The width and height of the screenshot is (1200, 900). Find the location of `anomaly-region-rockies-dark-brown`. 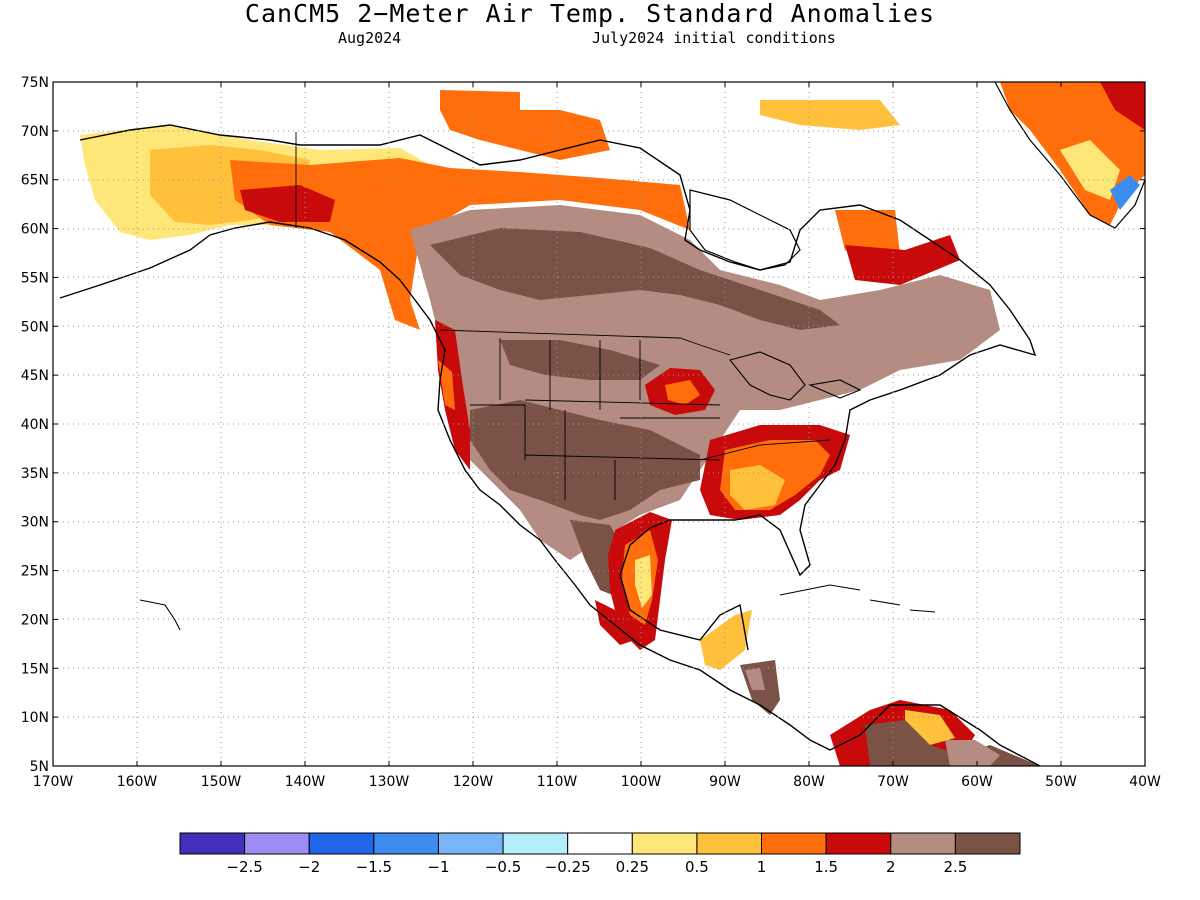

anomaly-region-rockies-dark-brown is located at coordinates (580, 360).